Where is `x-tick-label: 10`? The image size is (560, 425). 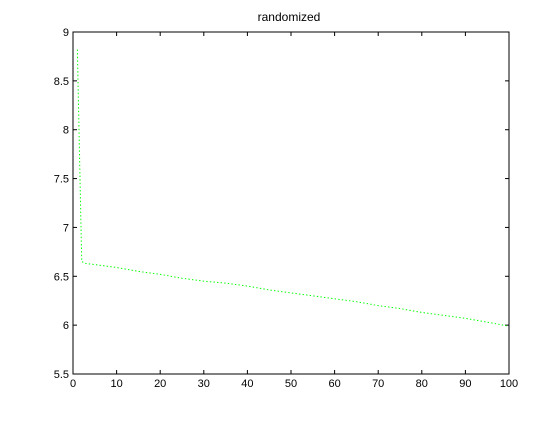
x-tick-label: 10 is located at coordinates (116, 384).